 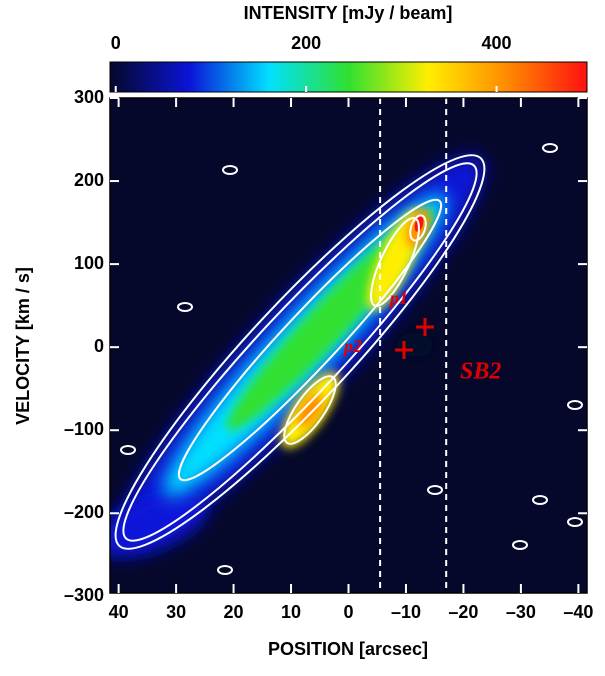 I want to click on y-tick-label: 0, so click(x=99, y=346).